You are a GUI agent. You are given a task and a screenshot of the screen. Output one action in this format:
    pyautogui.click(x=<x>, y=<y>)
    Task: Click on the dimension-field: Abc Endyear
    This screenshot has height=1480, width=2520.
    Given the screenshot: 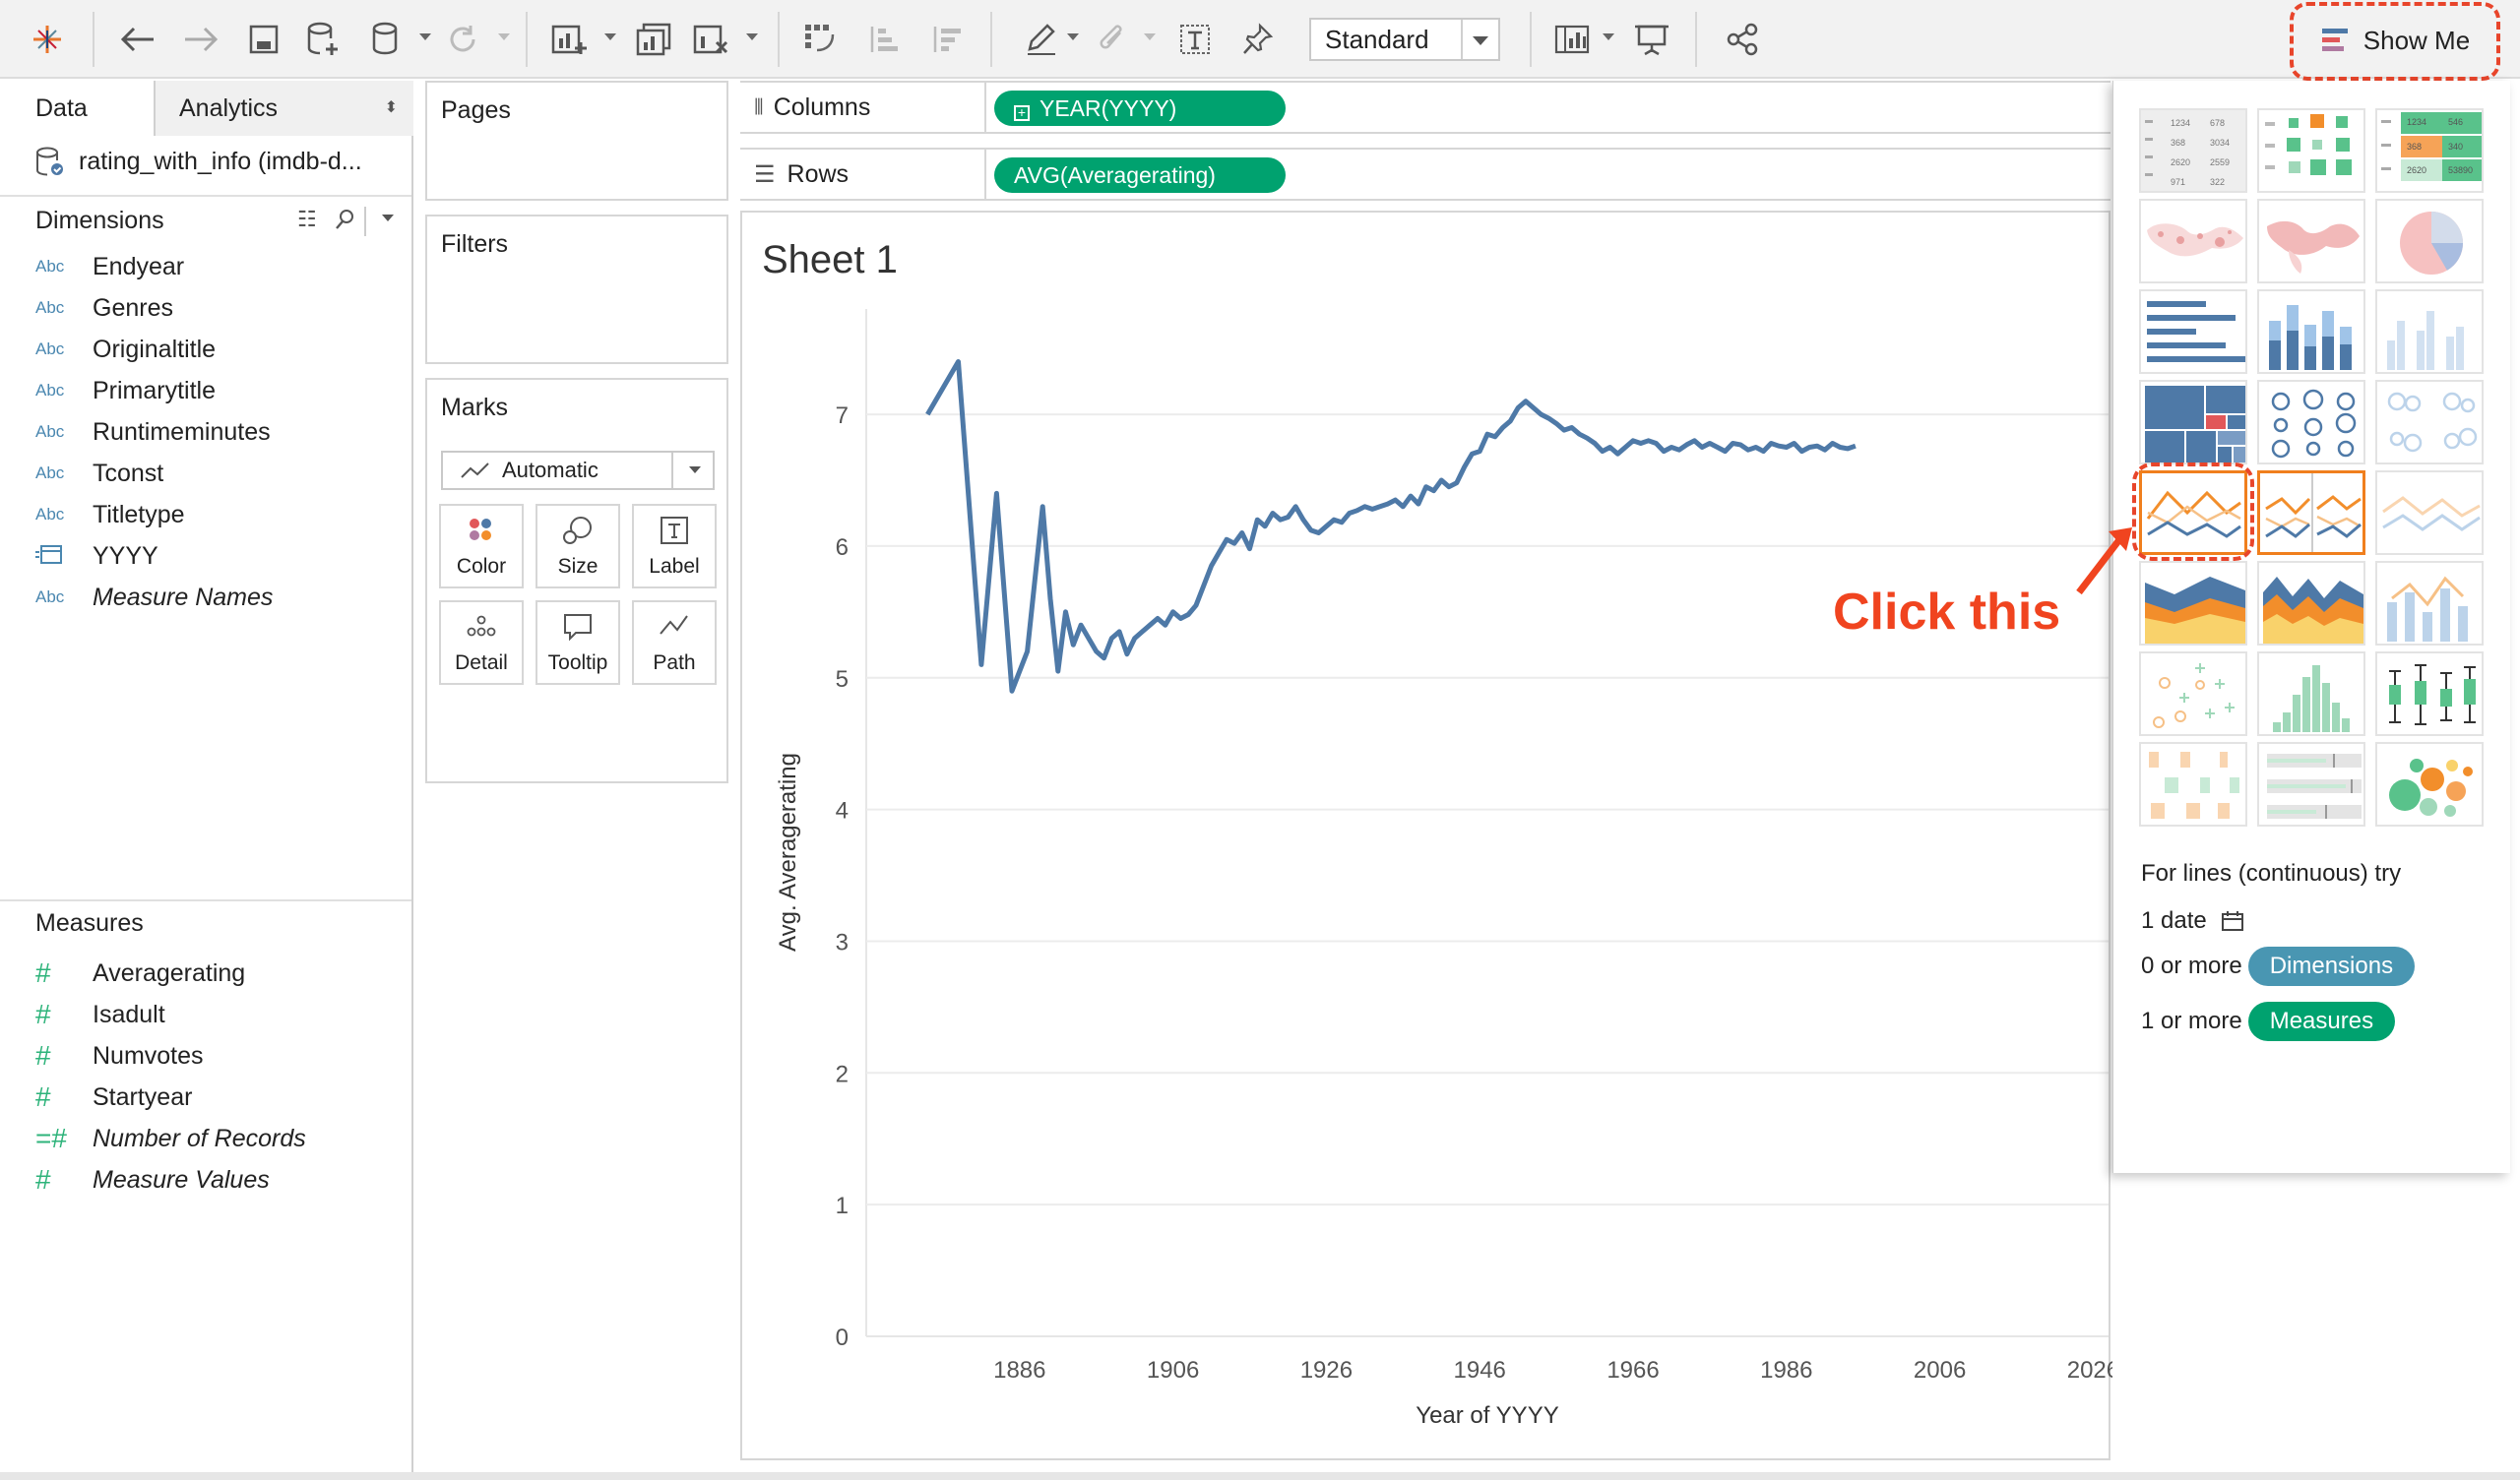 What is the action you would take?
    pyautogui.click(x=109, y=267)
    